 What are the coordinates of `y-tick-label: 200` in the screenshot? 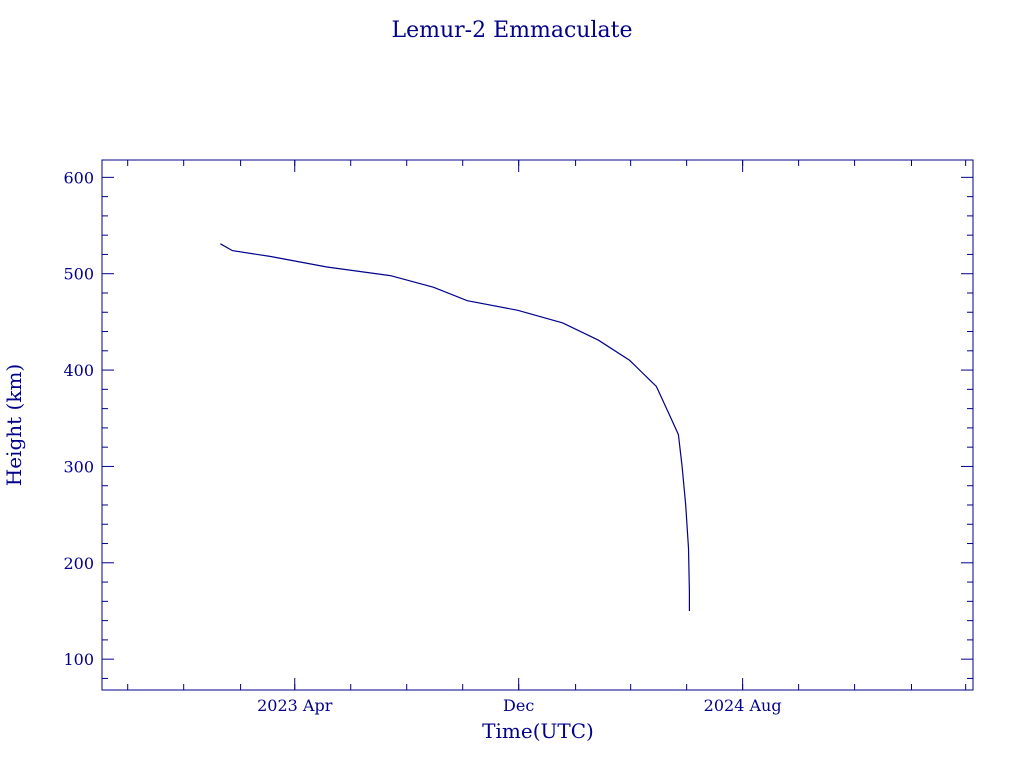 It's located at (78, 563).